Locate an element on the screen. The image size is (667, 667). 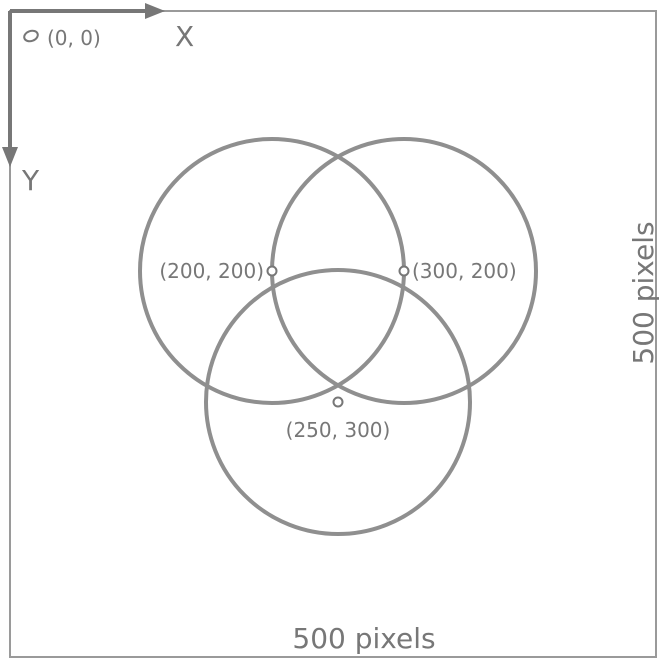
origin-marker is located at coordinates (31, 36).